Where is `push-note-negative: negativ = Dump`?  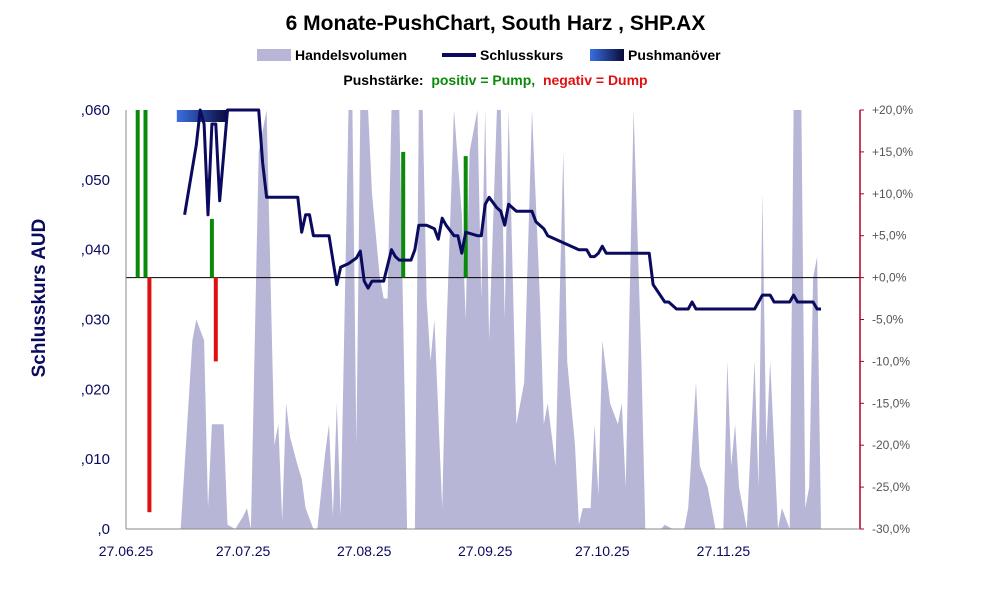 push-note-negative: negativ = Dump is located at coordinates (595, 80).